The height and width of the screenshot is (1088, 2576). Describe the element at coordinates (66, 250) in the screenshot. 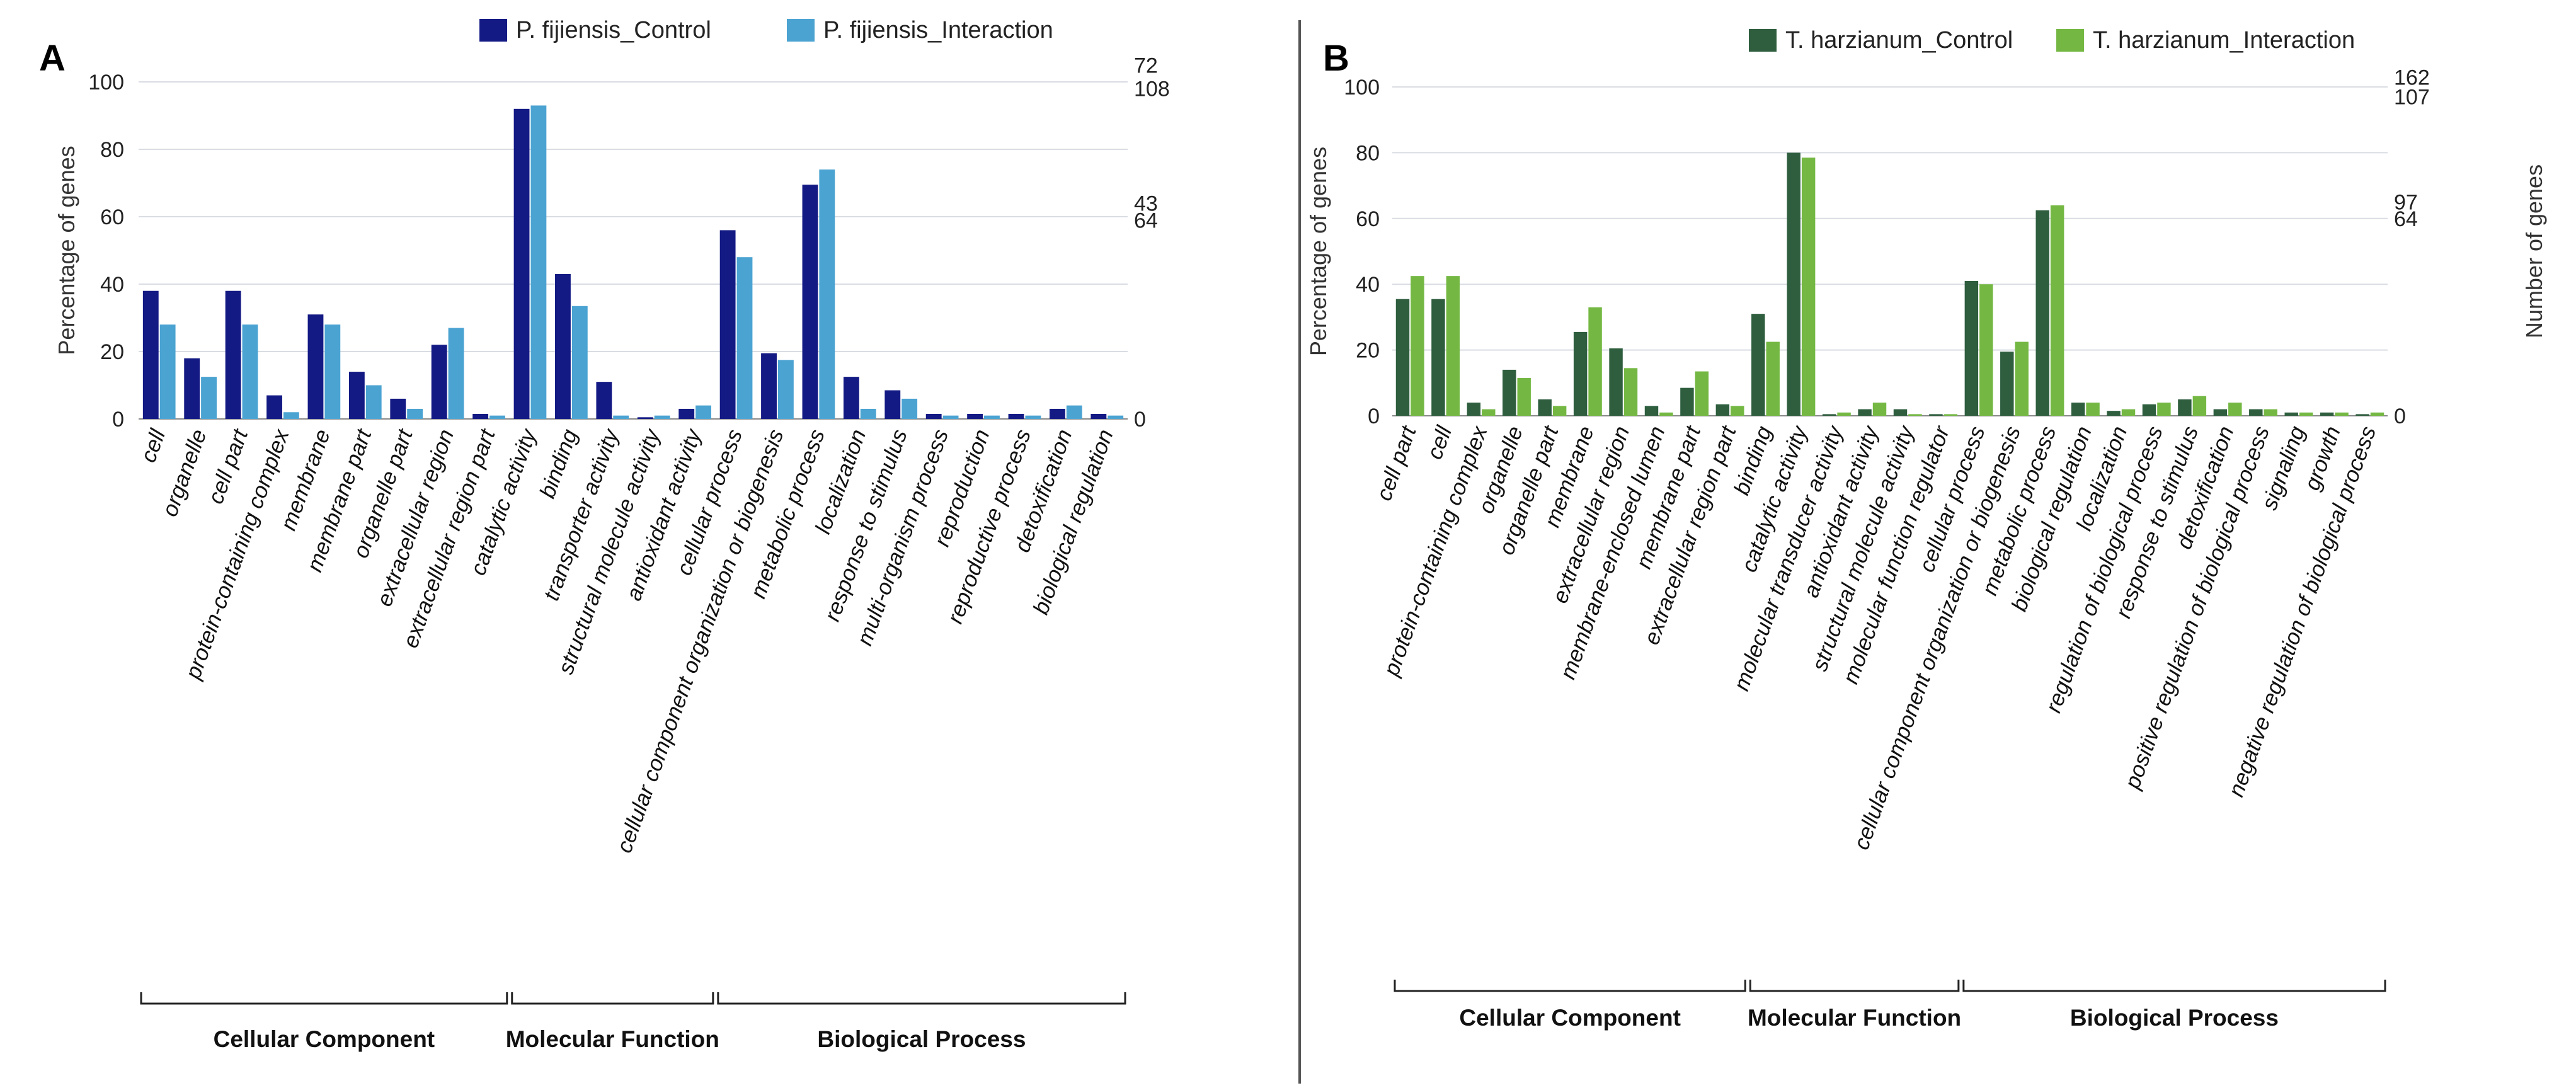

I see `y-axis-title: Percentage of genes` at that location.